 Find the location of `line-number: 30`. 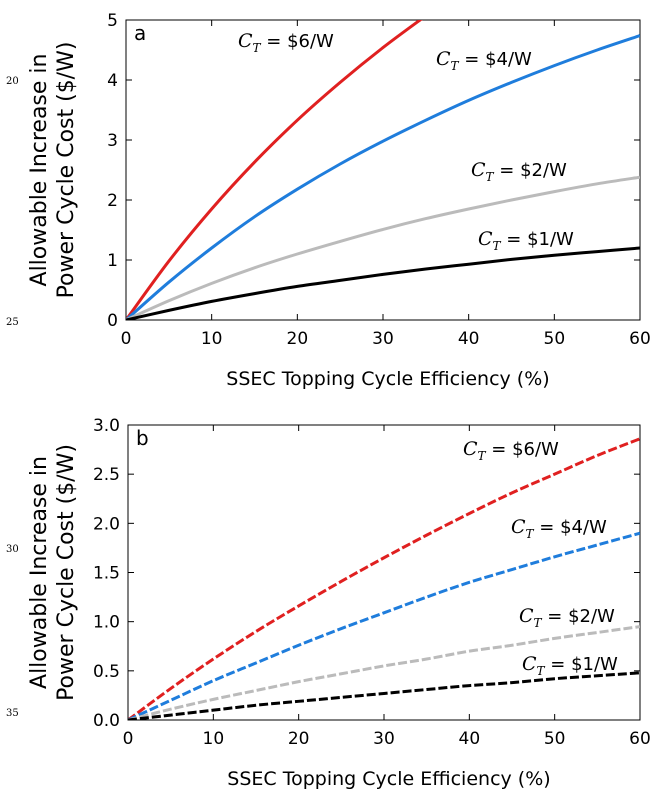

line-number: 30 is located at coordinates (12, 549).